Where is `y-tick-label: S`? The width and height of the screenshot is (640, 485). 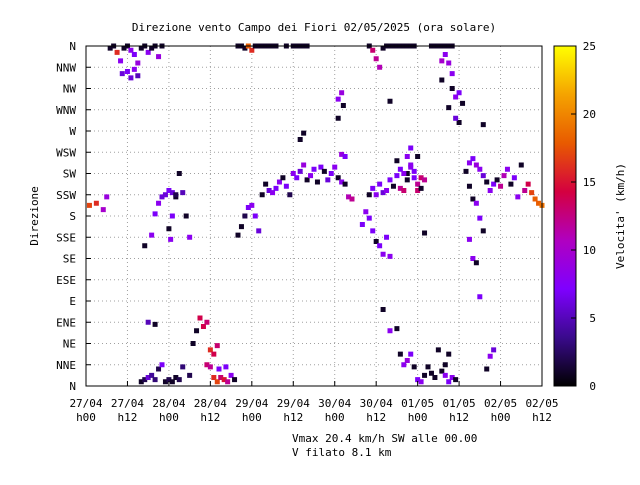
y-tick-label: S is located at coordinates (72, 216).